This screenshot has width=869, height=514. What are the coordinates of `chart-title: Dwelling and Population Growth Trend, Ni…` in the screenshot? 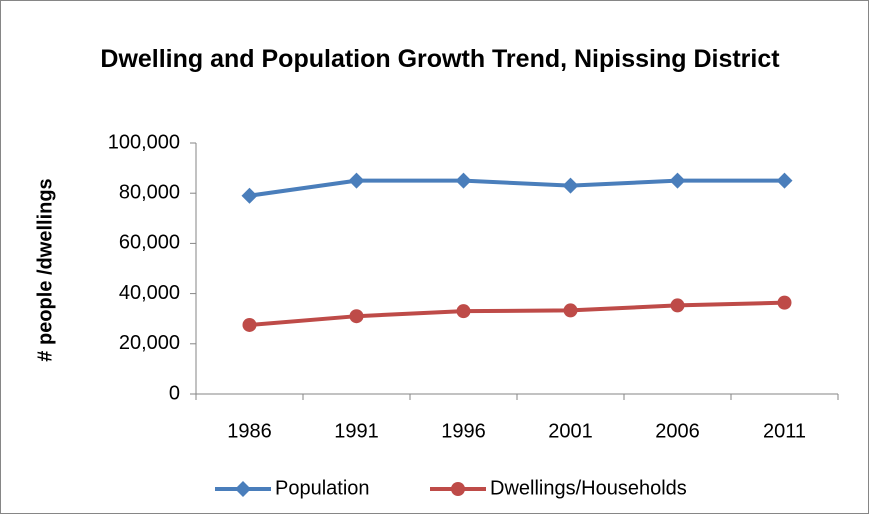 It's located at (440, 59).